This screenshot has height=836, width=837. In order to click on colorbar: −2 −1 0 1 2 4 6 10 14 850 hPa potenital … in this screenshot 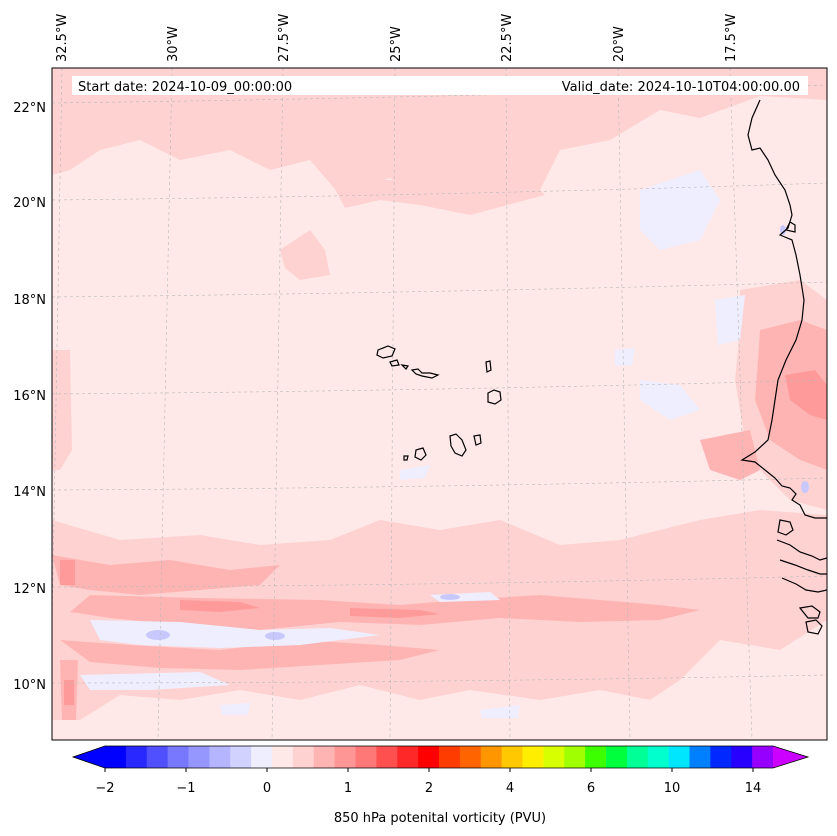, I will do `click(440, 785)`.